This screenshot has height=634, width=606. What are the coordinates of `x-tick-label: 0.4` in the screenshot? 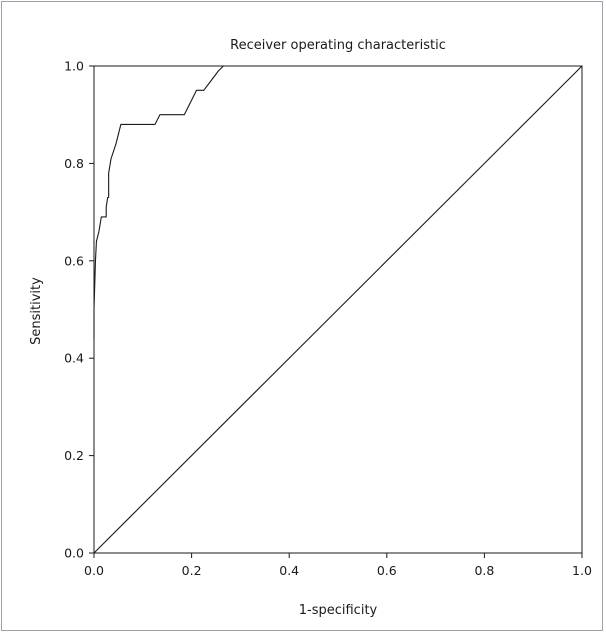 It's located at (289, 570).